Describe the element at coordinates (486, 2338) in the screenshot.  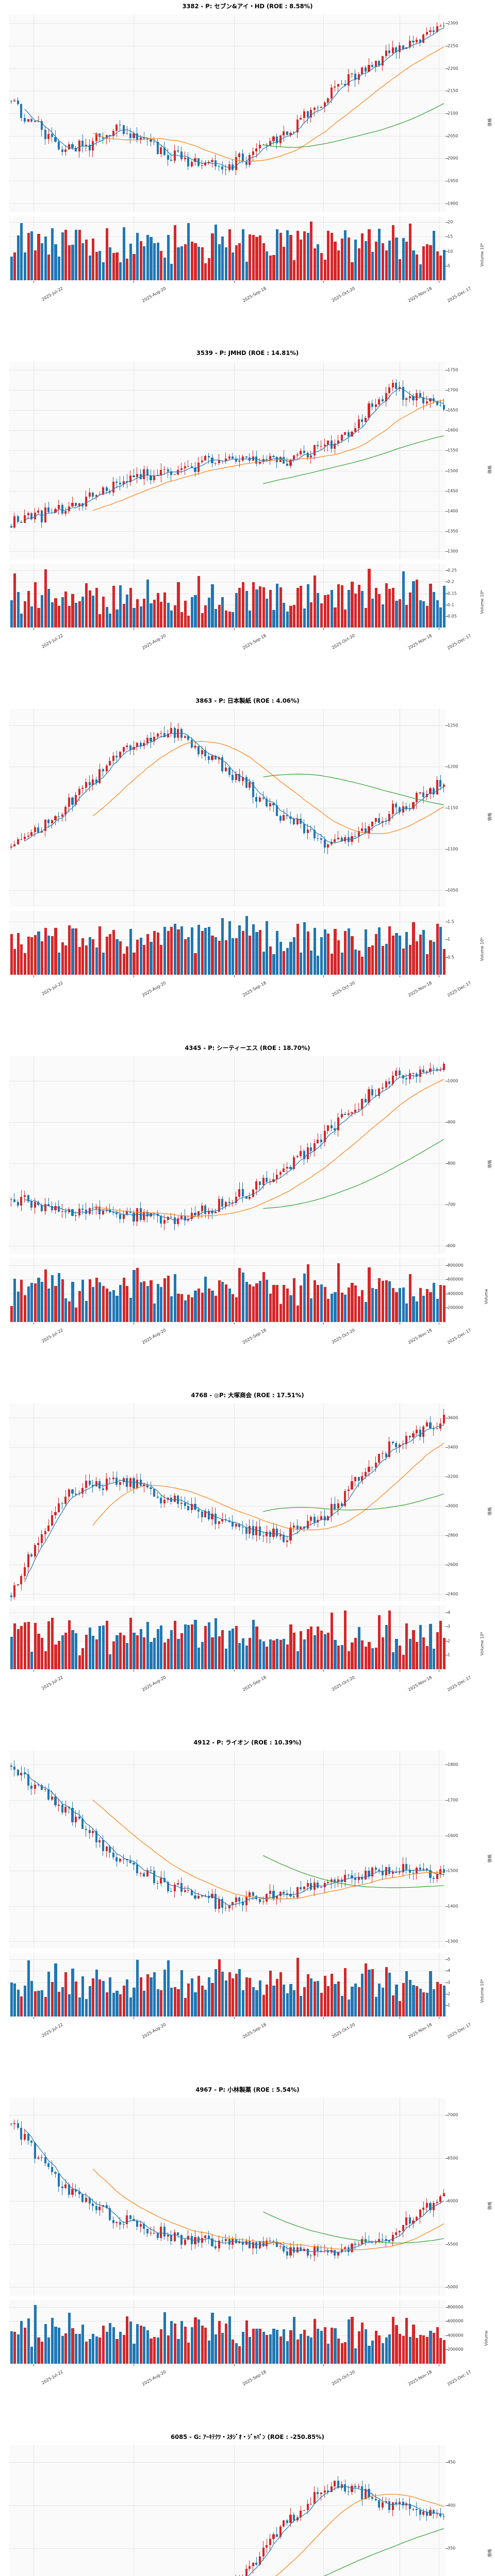
I see `volume-axis-label: Volume` at that location.